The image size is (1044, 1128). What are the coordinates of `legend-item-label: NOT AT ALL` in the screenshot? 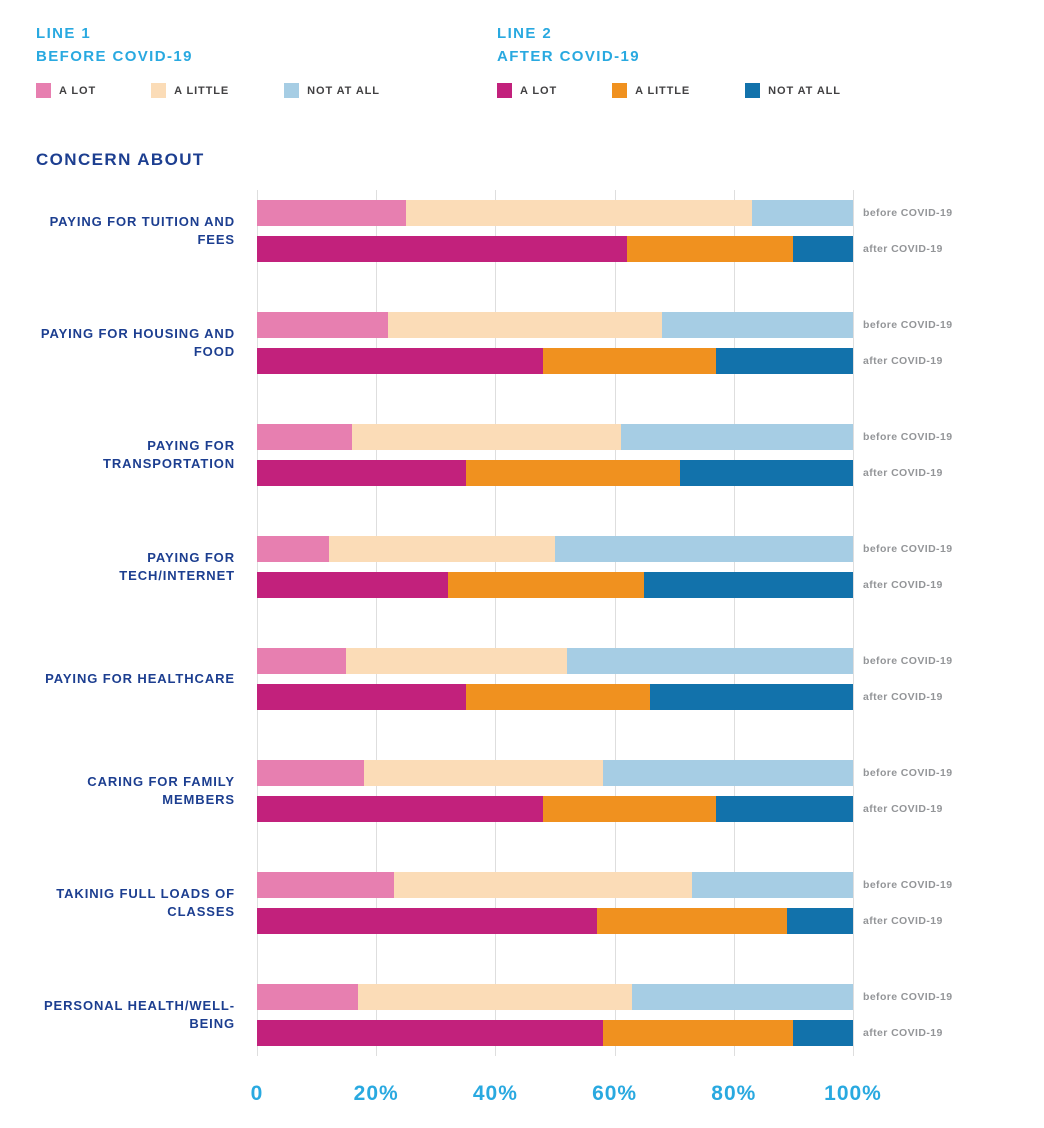 It's located at (343, 90).